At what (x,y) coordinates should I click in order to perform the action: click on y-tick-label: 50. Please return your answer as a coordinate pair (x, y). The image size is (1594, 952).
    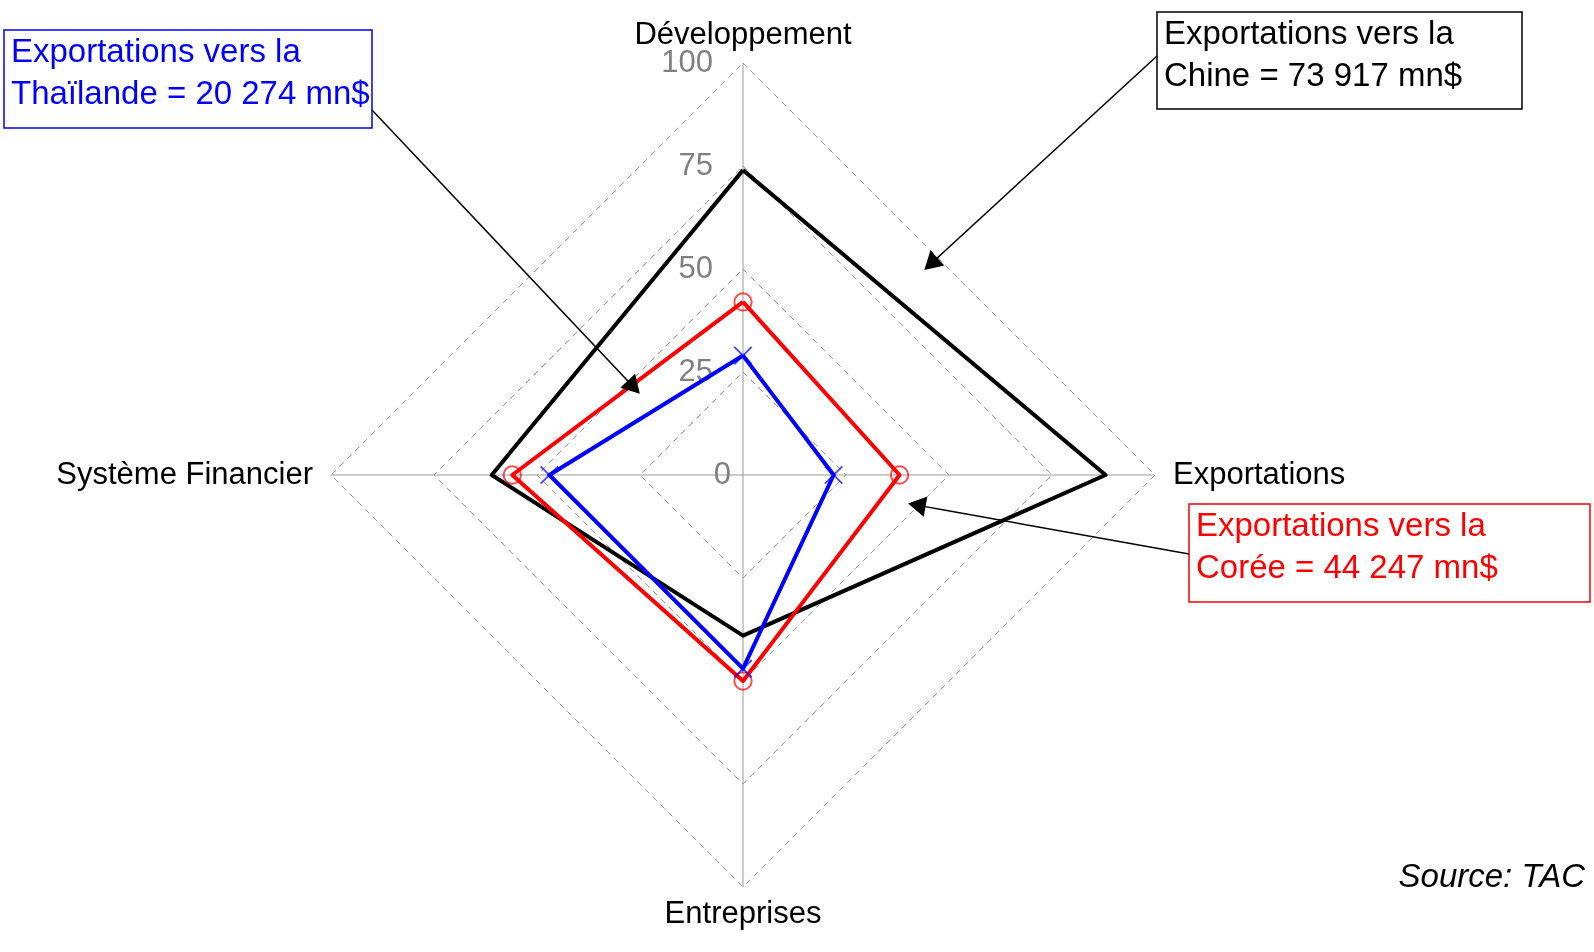
    Looking at the image, I should click on (695, 267).